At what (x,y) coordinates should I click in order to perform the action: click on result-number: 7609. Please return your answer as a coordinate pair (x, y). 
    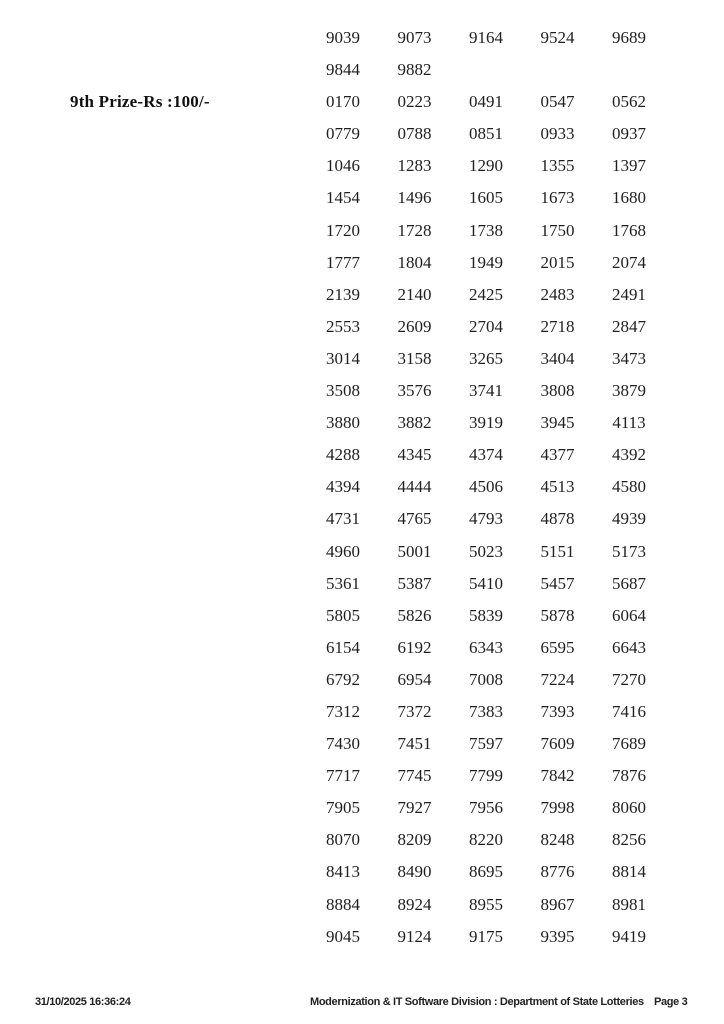
    Looking at the image, I should click on (557, 744).